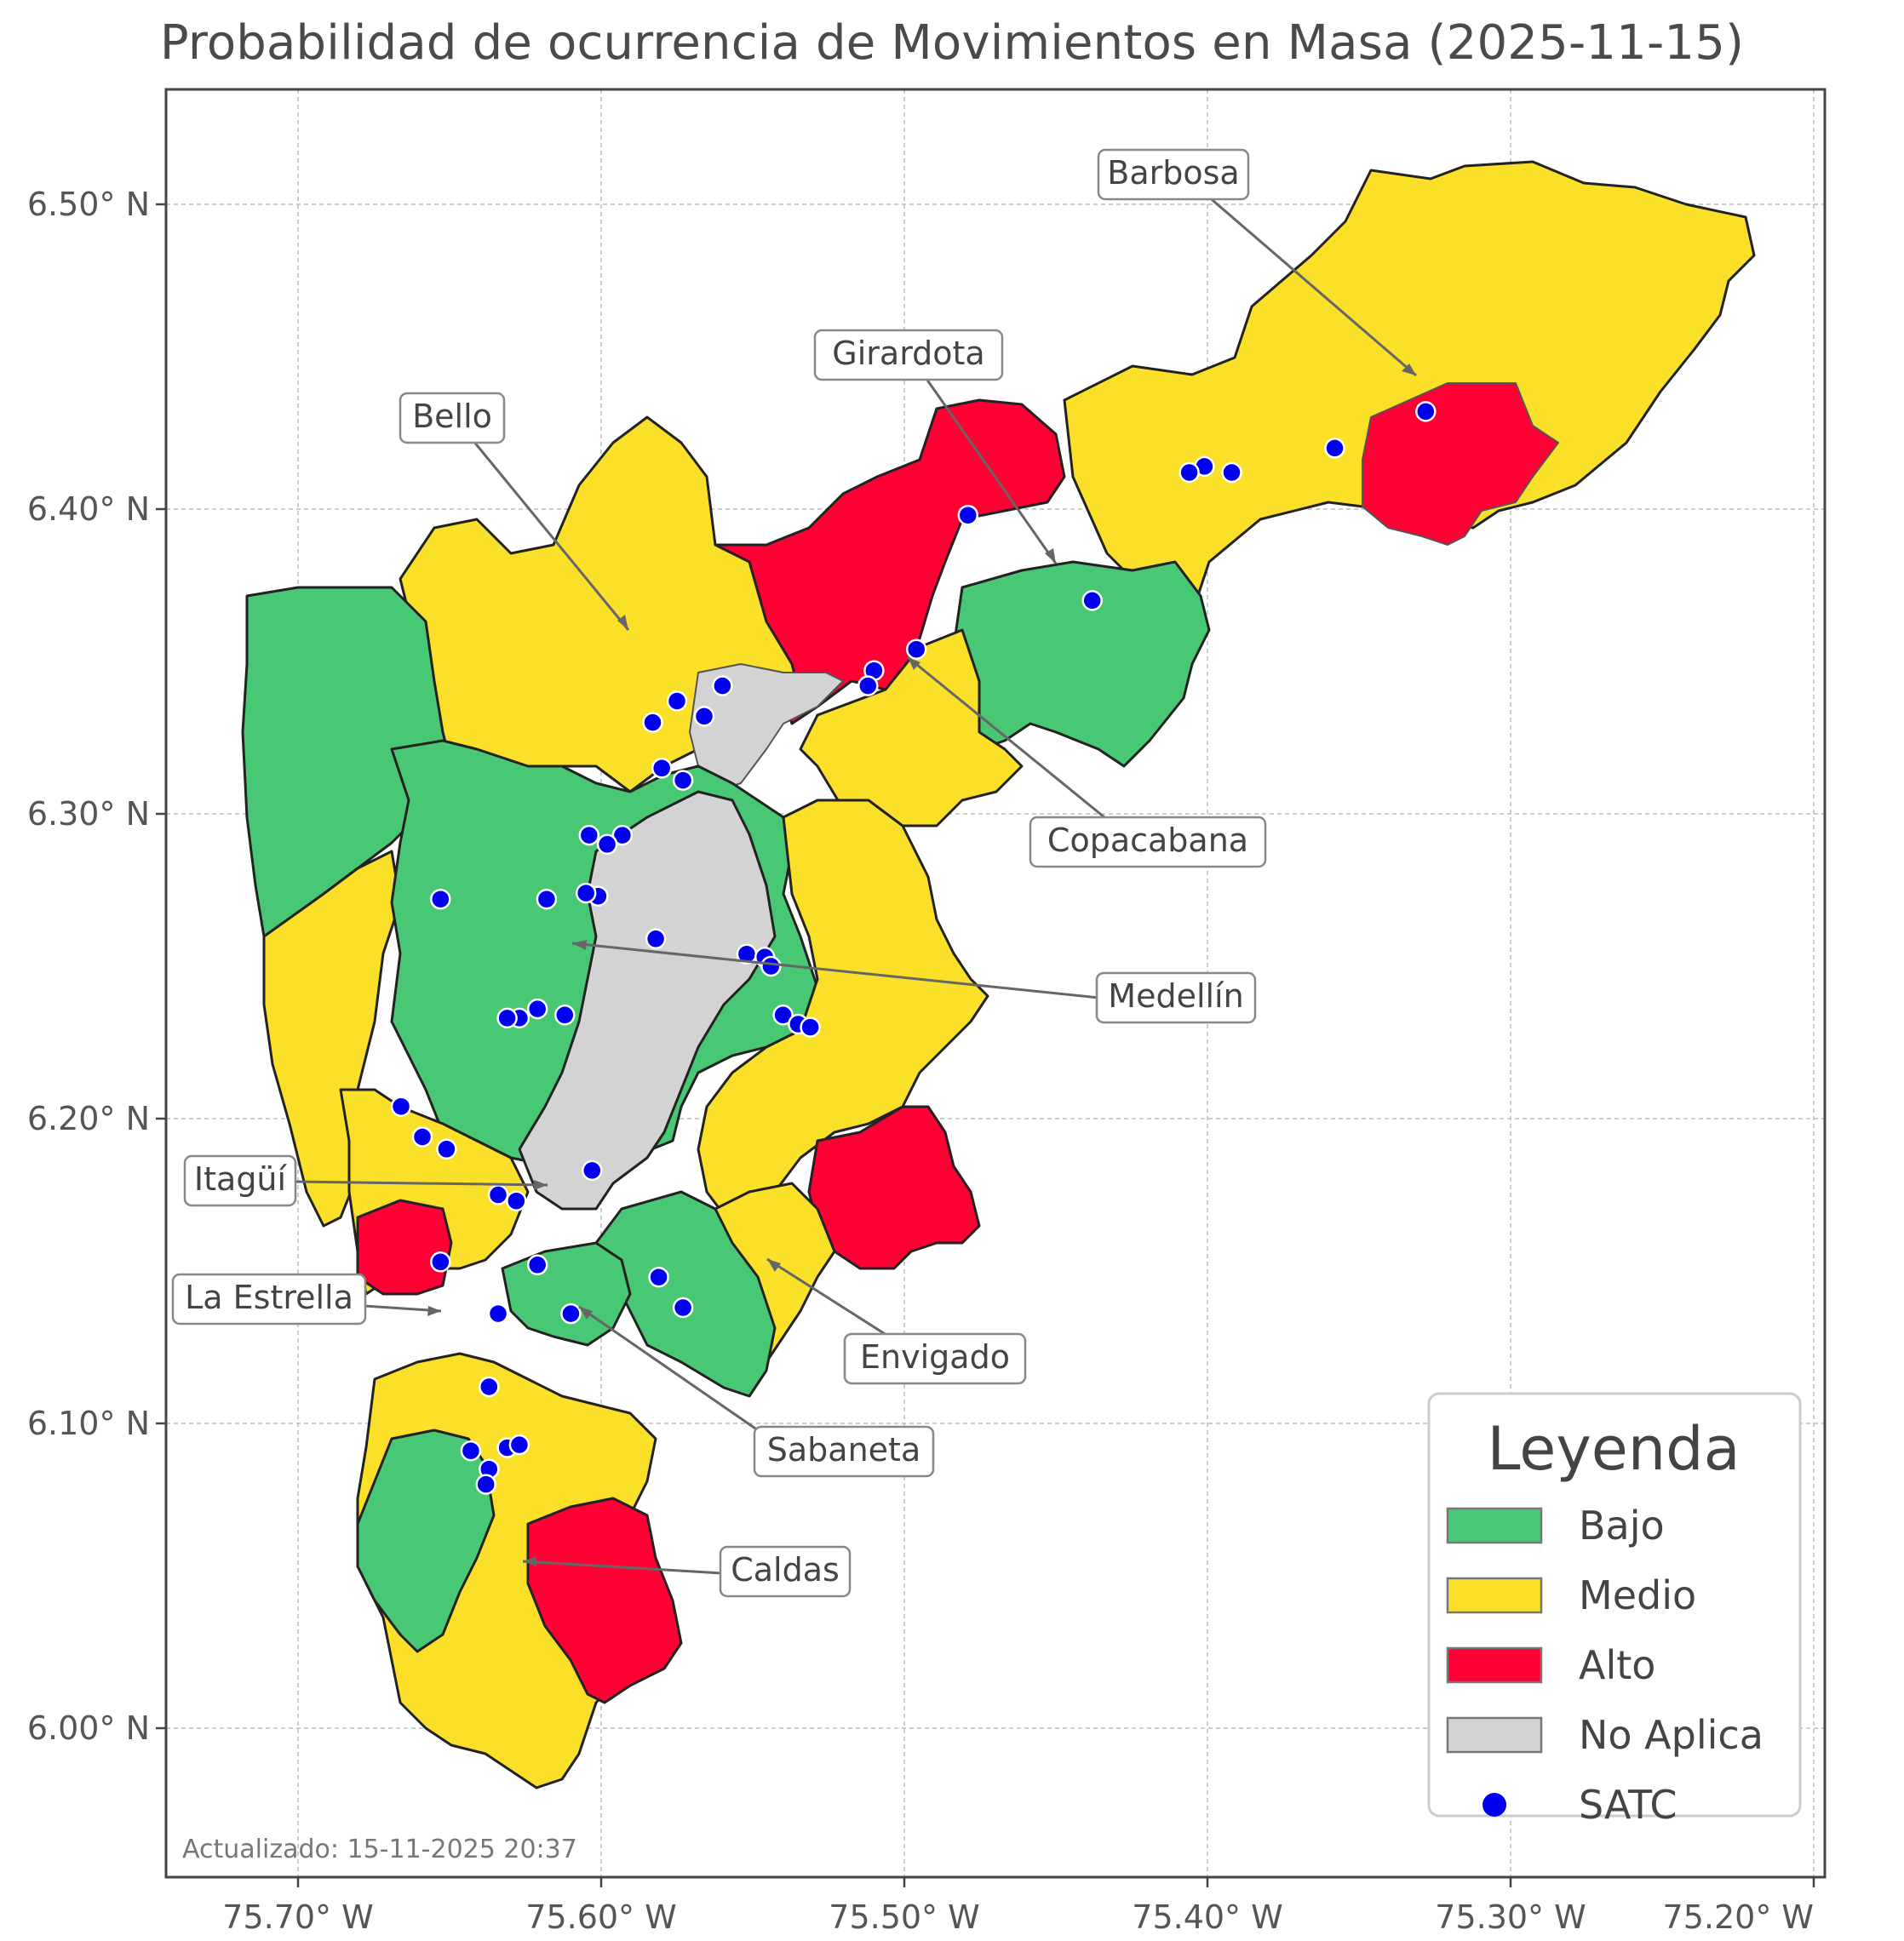  Describe the element at coordinates (1494, 1735) in the screenshot. I see `legend-swatch-no-aplica` at that location.